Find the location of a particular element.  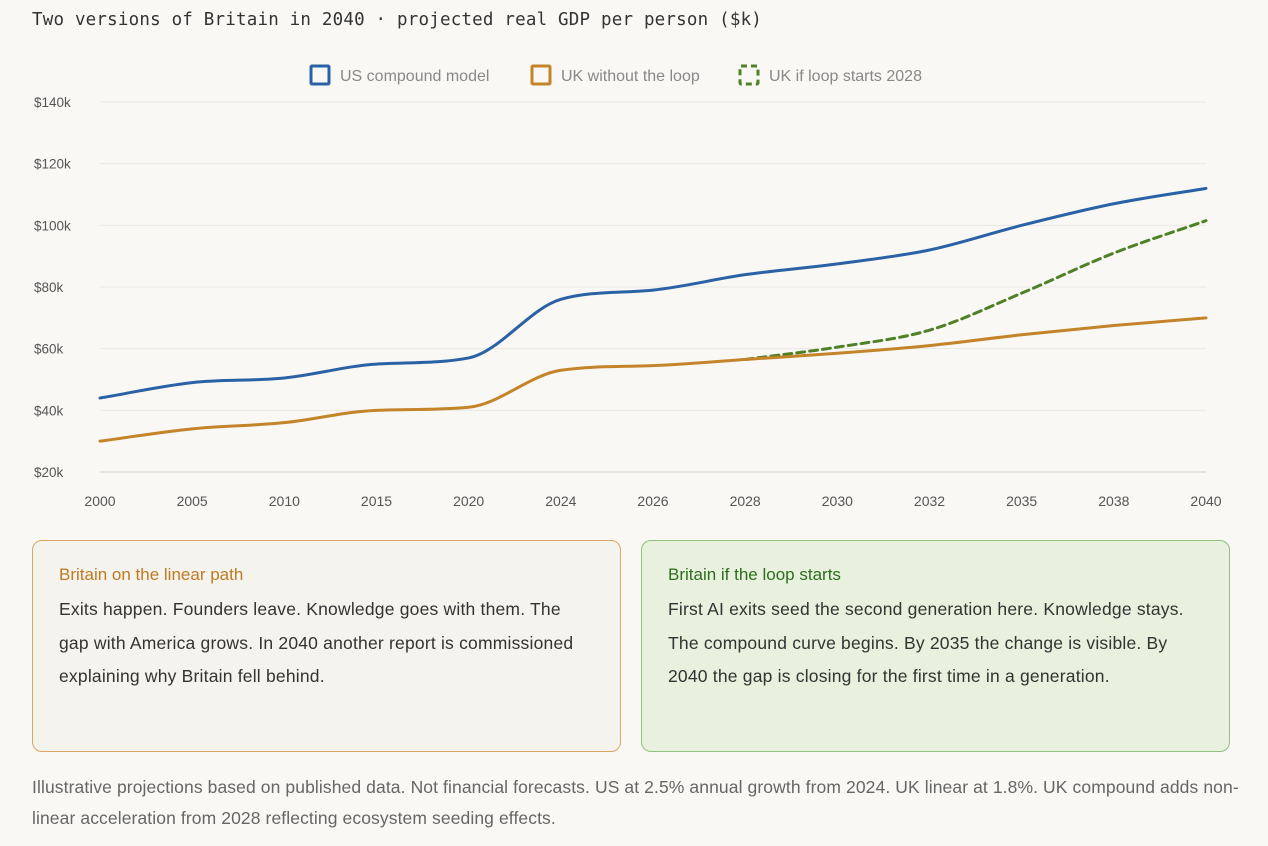

x-tick-label: 2028 is located at coordinates (745, 501).